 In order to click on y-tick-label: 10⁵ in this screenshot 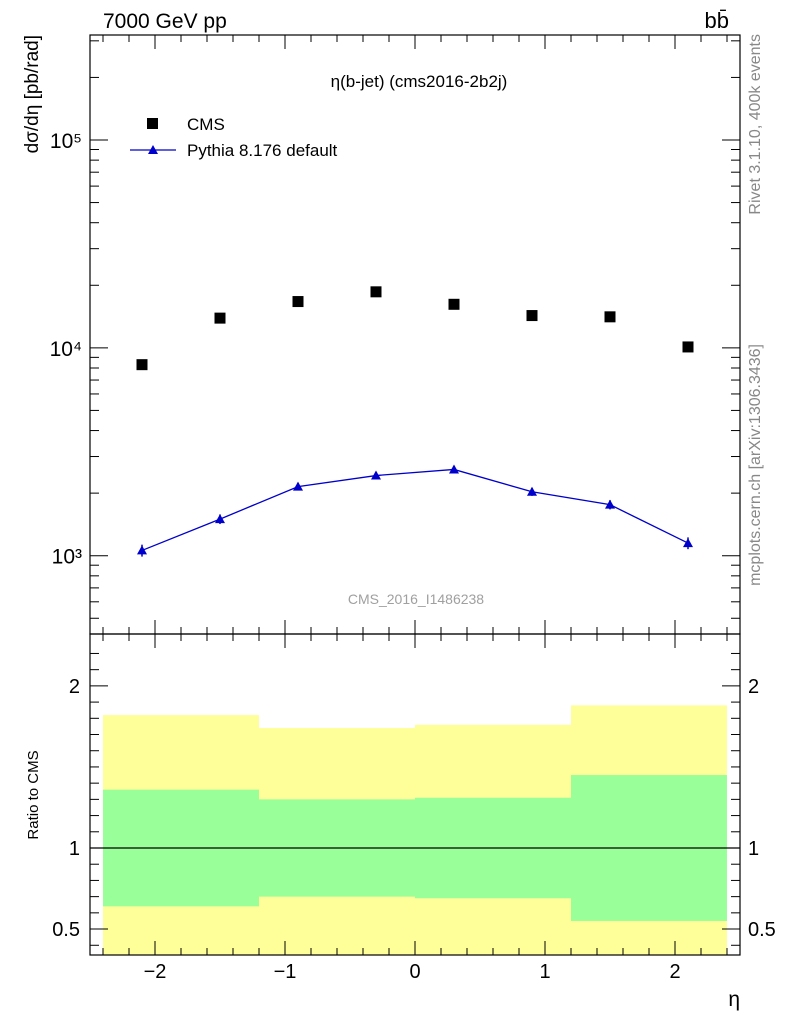, I will do `click(66, 141)`.